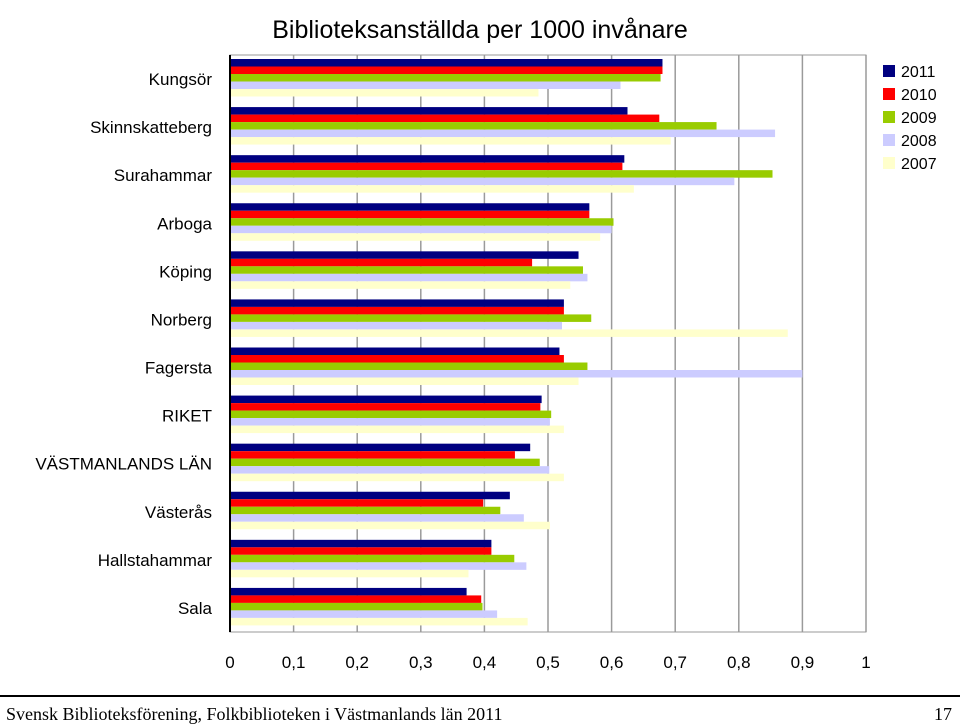 This screenshot has width=960, height=725. I want to click on legend-label: 2008, so click(919, 141).